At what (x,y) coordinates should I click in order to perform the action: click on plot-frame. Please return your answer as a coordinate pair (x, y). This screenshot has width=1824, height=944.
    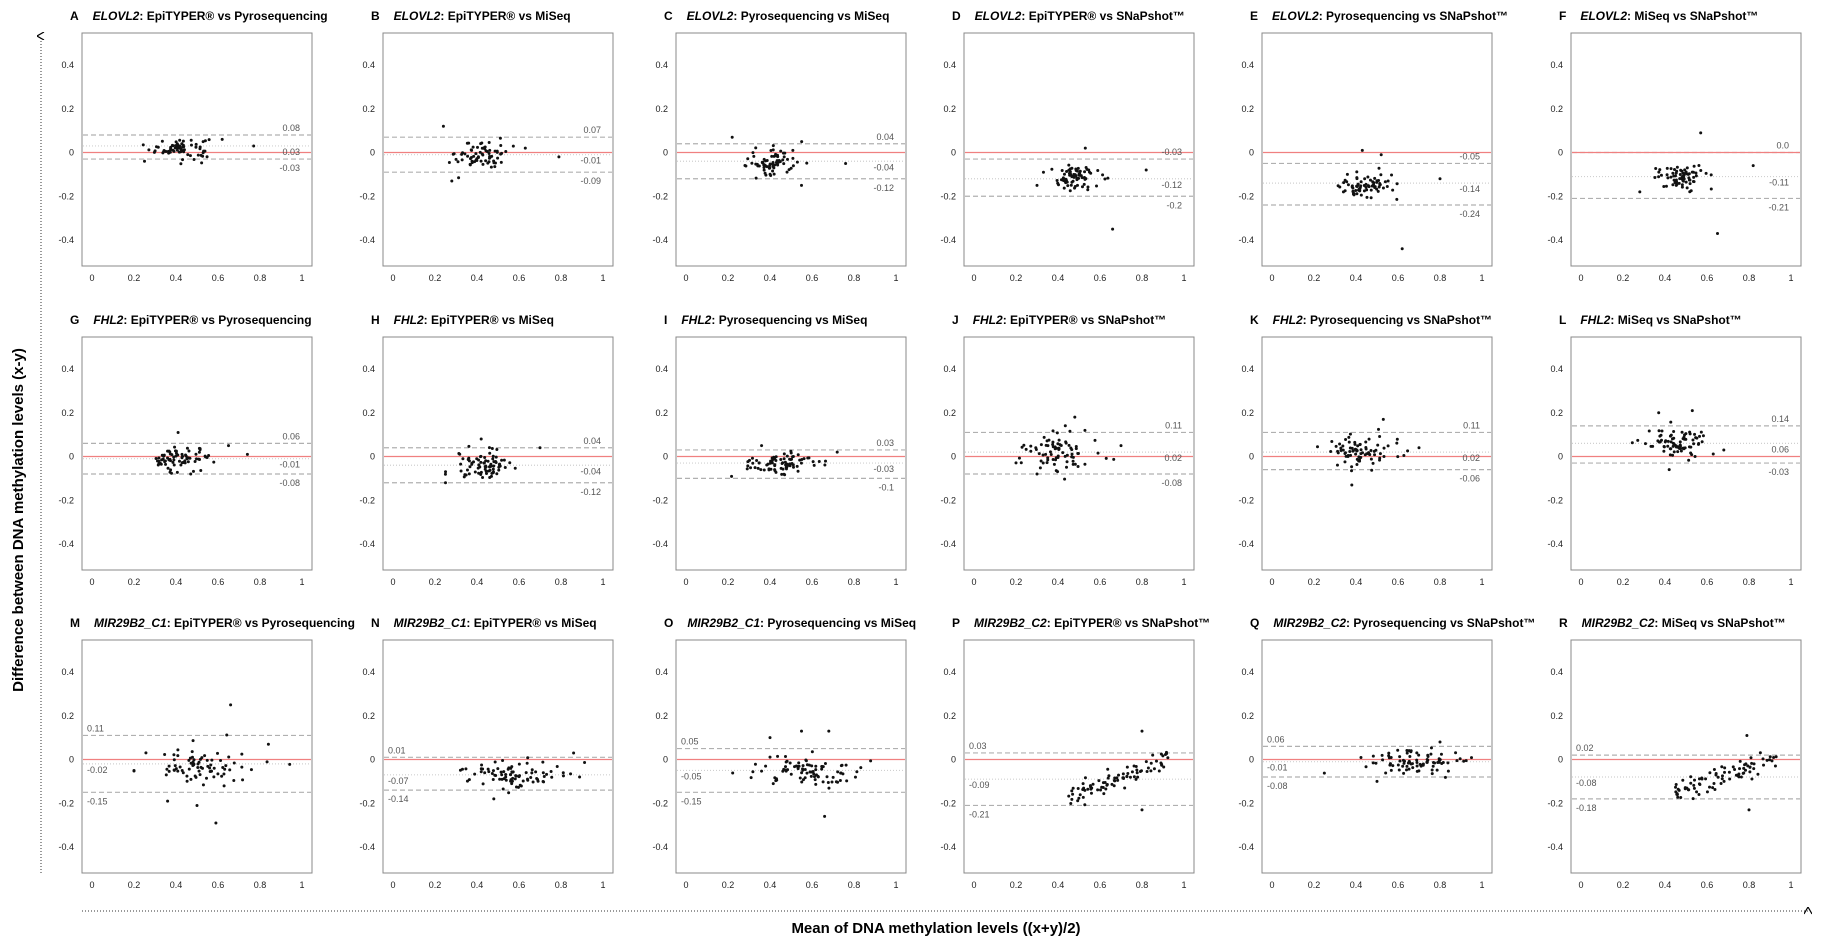
    Looking at the image, I should click on (1686, 453).